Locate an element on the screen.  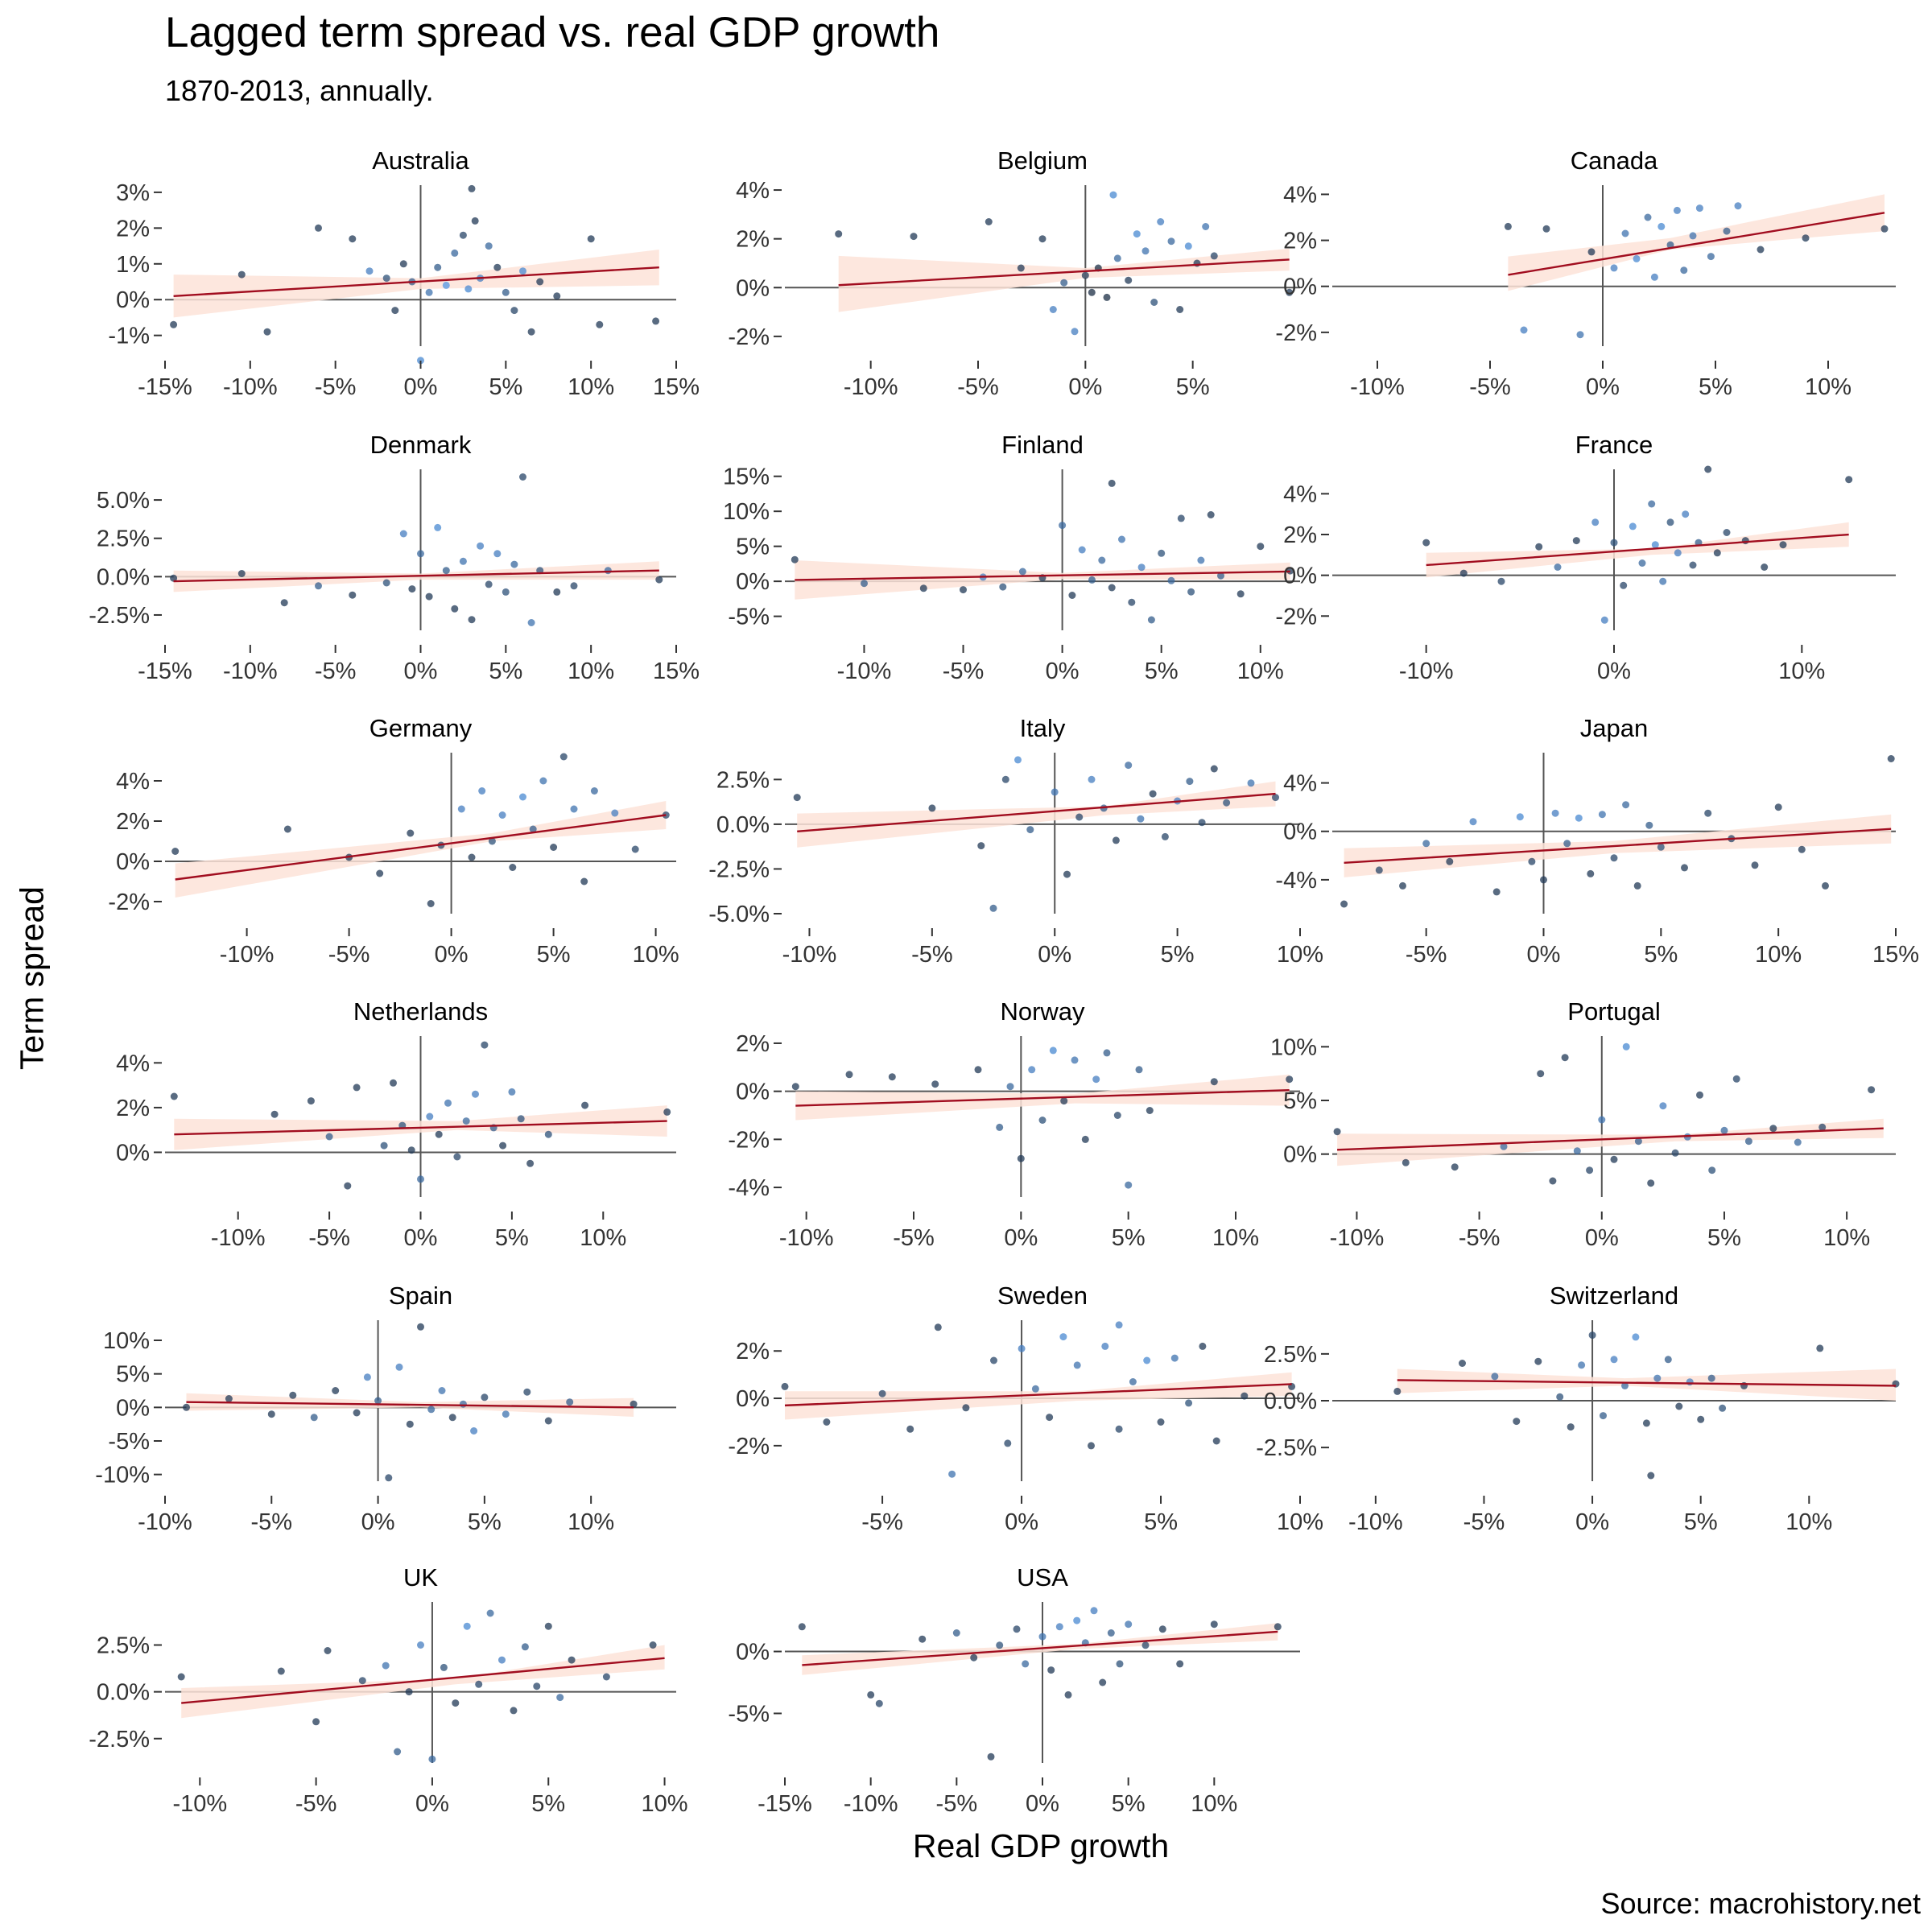
confidence-band is located at coordinates (1610, 1142).